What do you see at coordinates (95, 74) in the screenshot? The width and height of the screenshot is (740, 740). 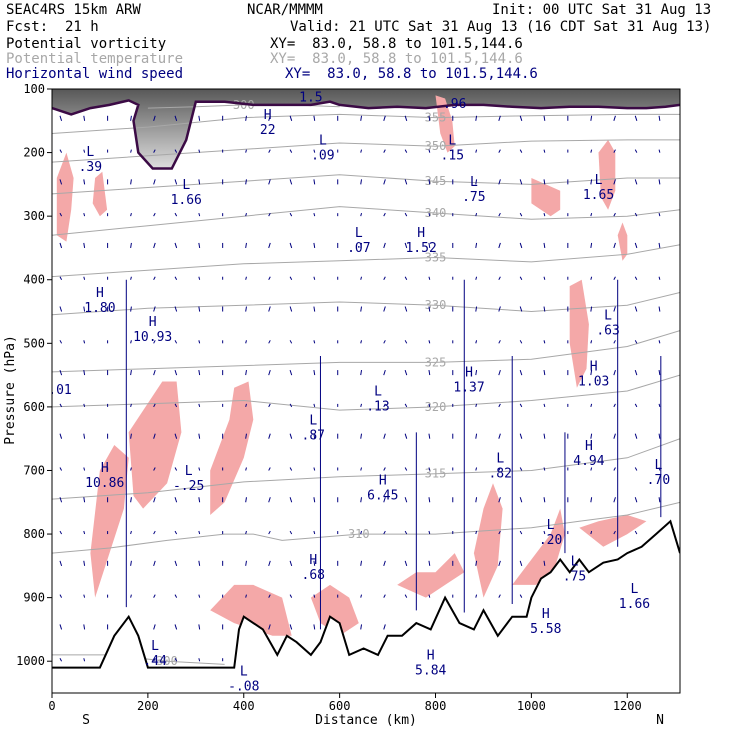 I see `field-name-wind: Horizontal wind speed` at bounding box center [95, 74].